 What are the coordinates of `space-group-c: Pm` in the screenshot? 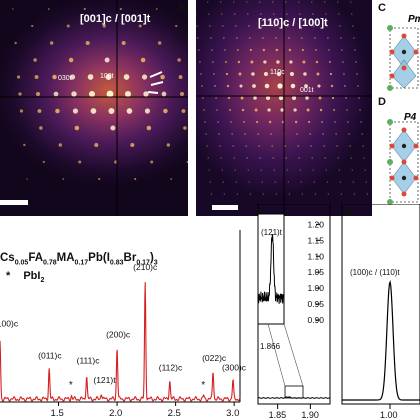 It's located at (414, 19).